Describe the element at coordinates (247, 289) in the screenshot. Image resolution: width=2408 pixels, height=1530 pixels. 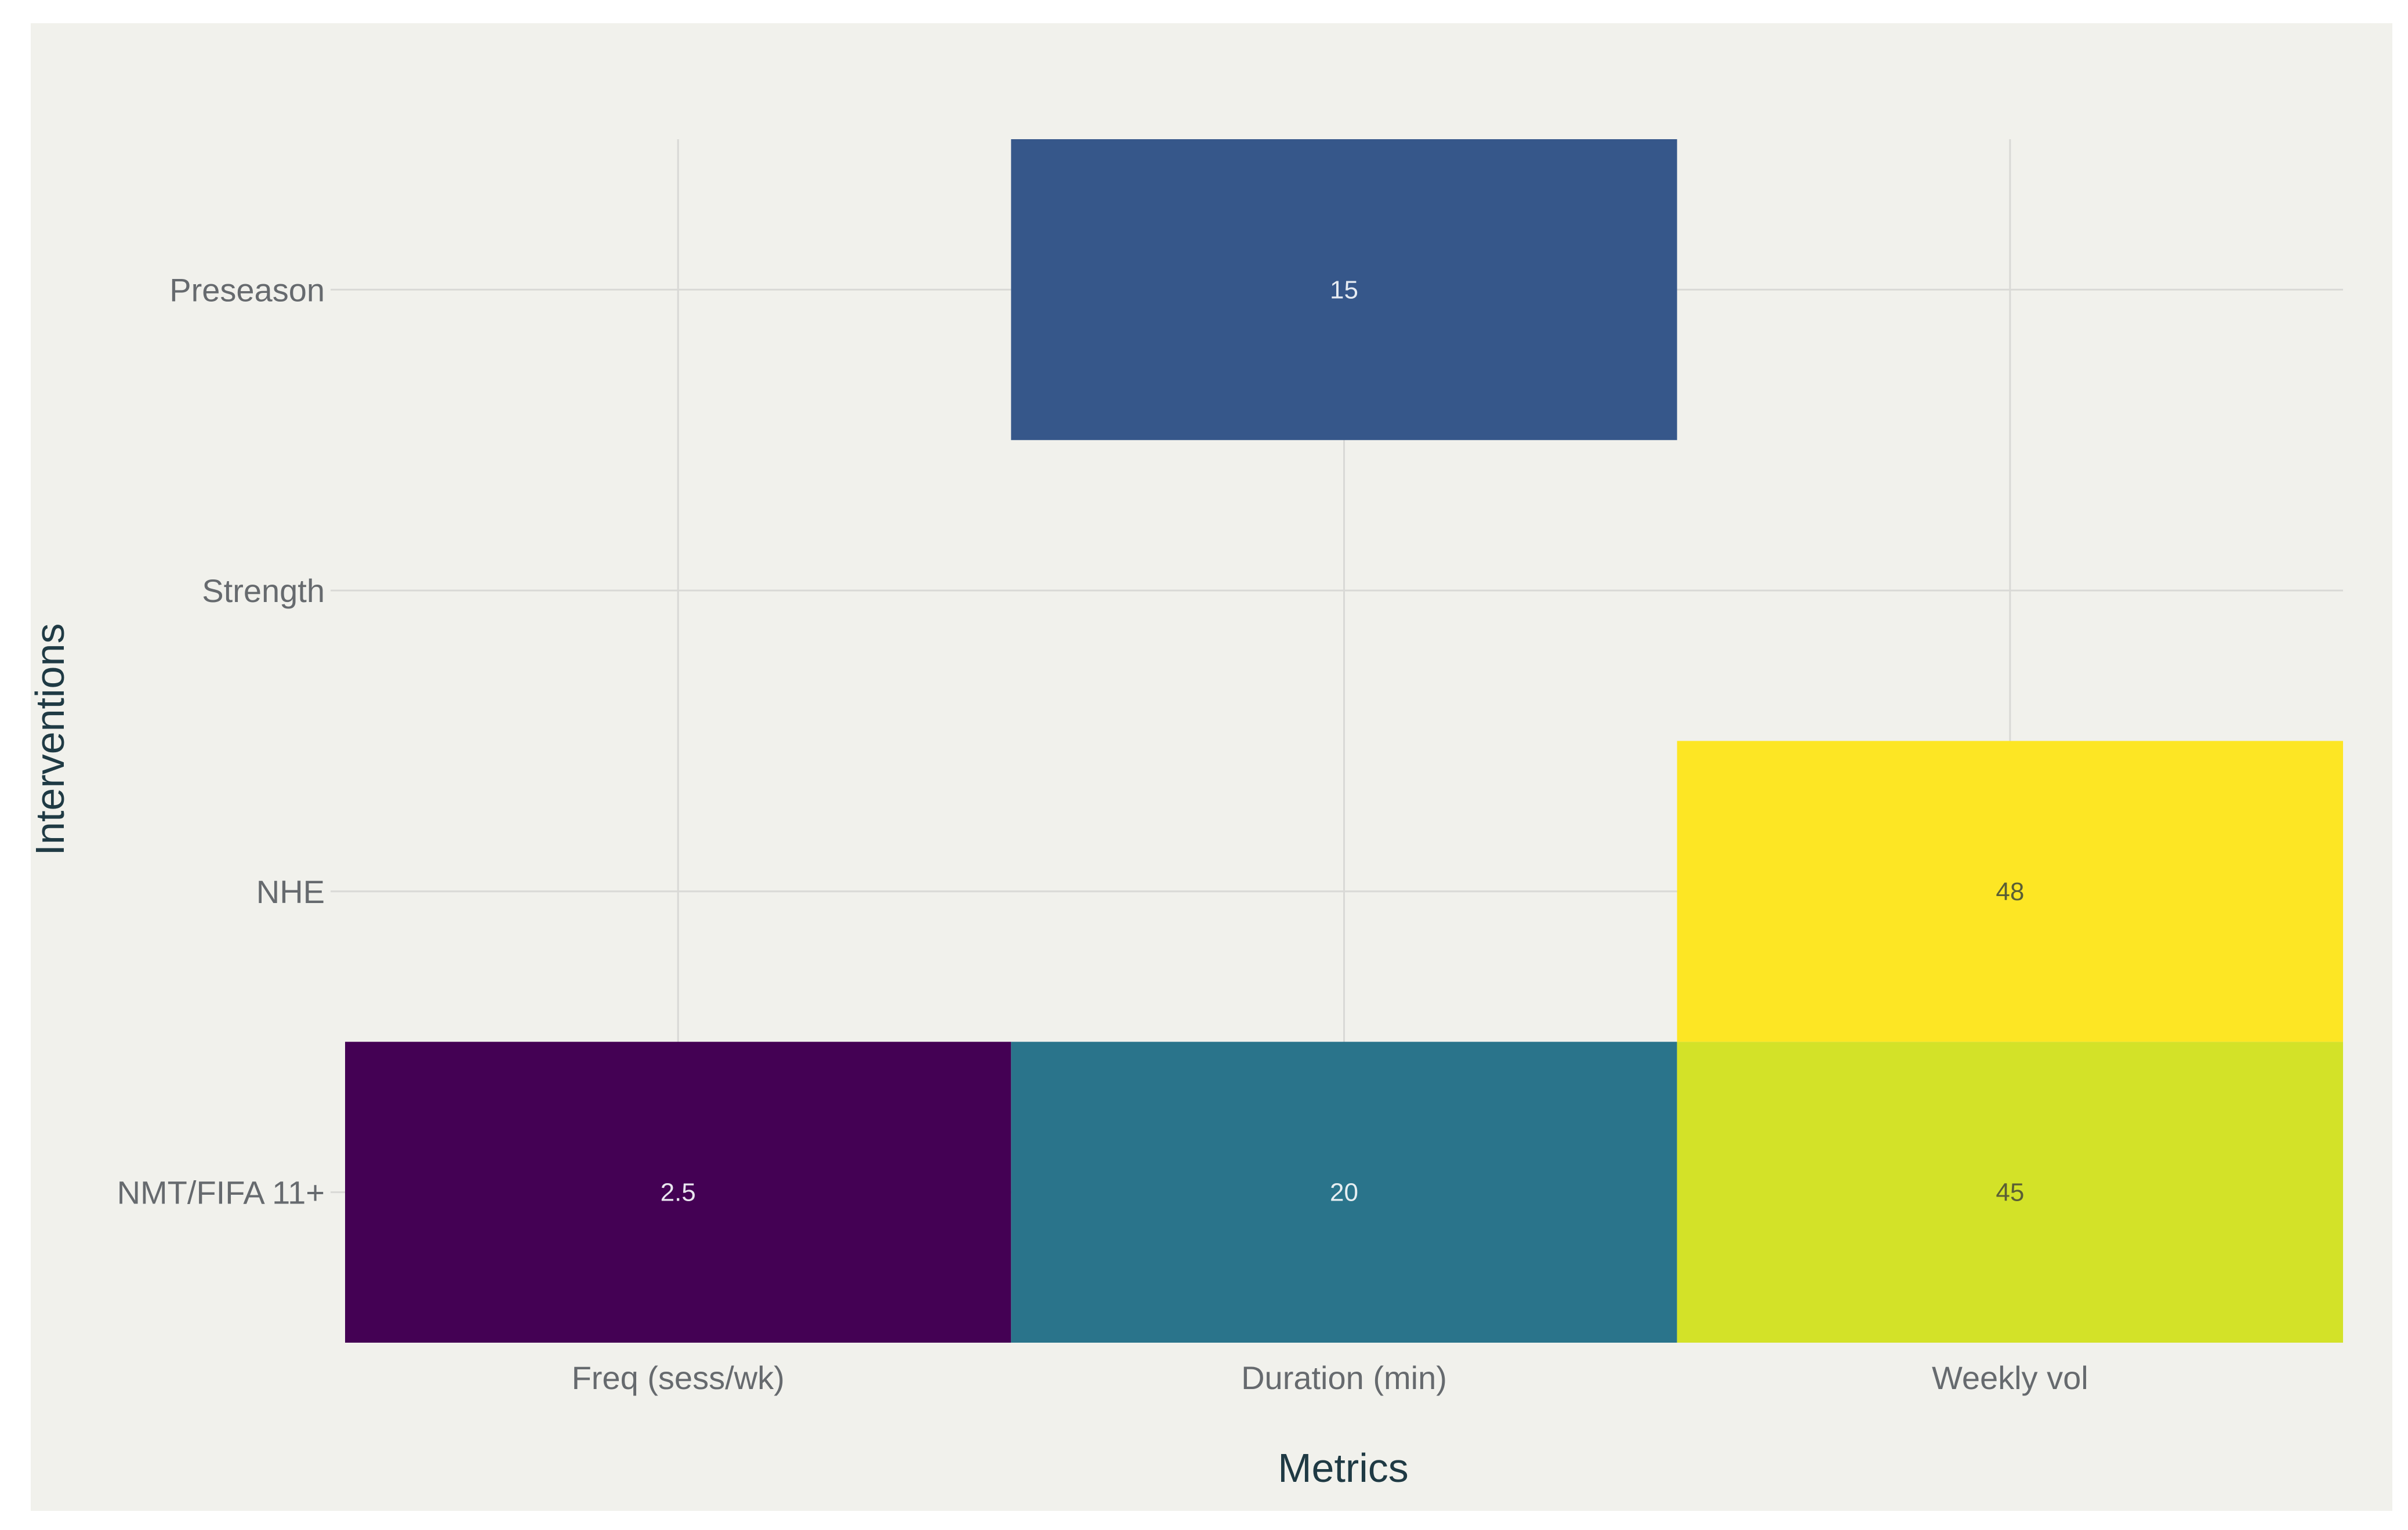
I see `y-tick-label-preseason: Preseason` at that location.